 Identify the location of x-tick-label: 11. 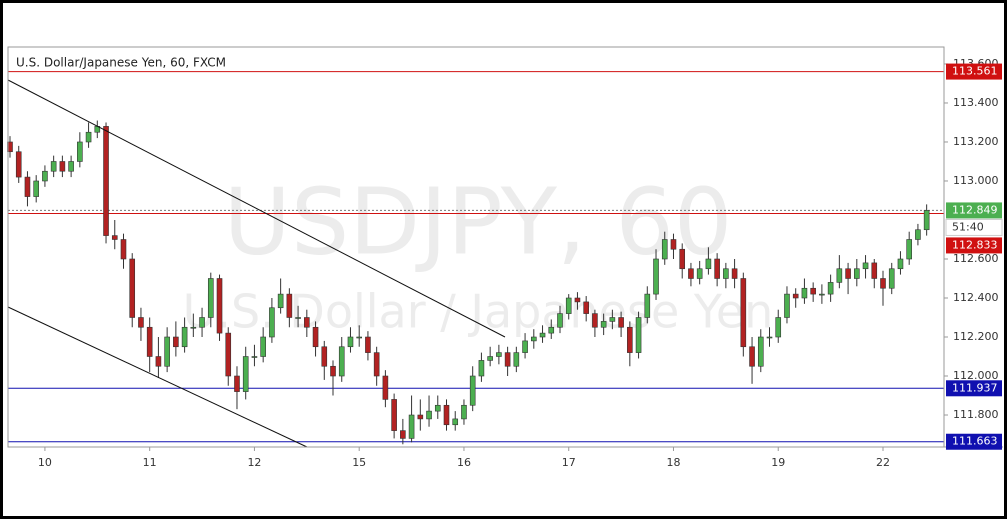
(150, 462).